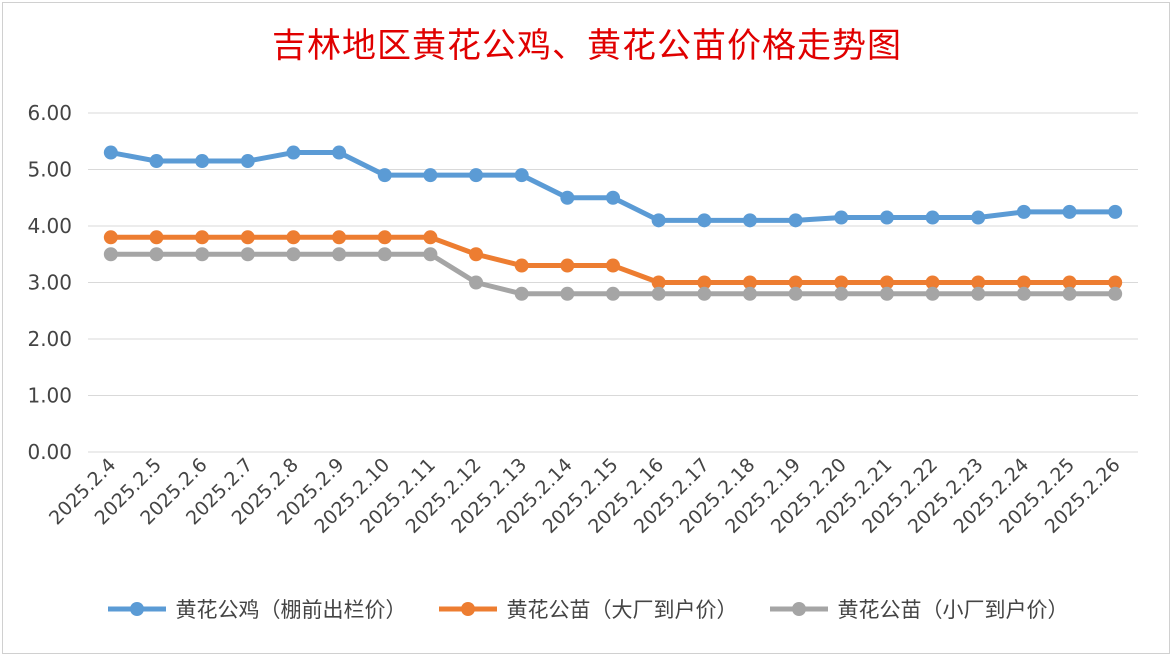  Describe the element at coordinates (49, 396) in the screenshot. I see `y-tick-label: 1.00` at that location.